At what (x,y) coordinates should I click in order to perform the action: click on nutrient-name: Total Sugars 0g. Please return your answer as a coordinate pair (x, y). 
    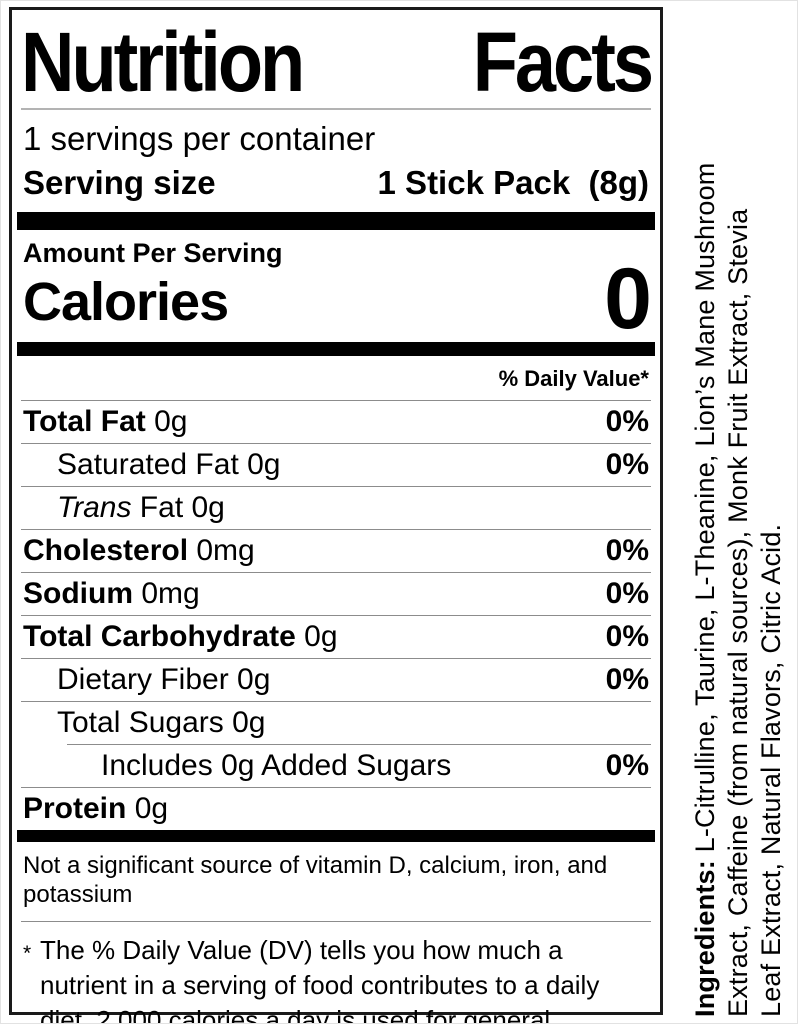
    Looking at the image, I should click on (161, 722).